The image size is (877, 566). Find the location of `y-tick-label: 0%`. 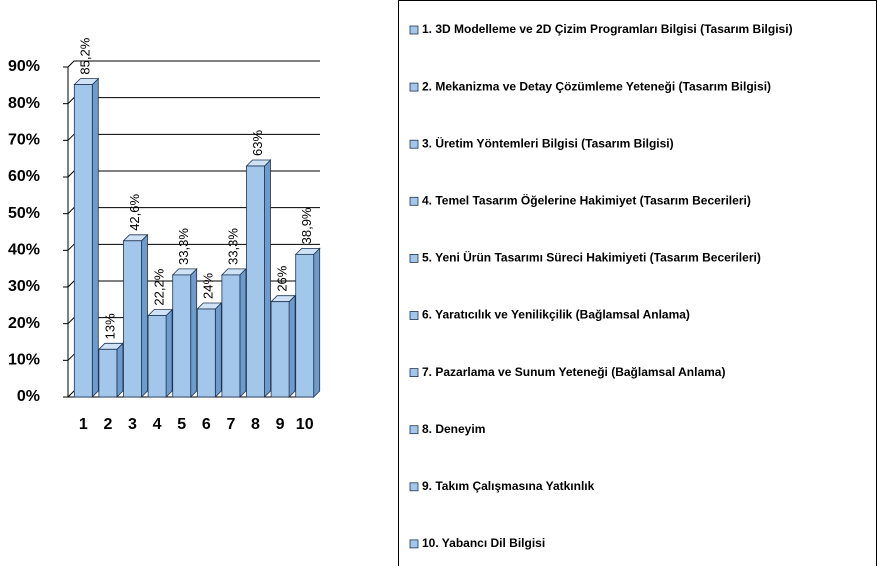

y-tick-label: 0% is located at coordinates (28, 396).